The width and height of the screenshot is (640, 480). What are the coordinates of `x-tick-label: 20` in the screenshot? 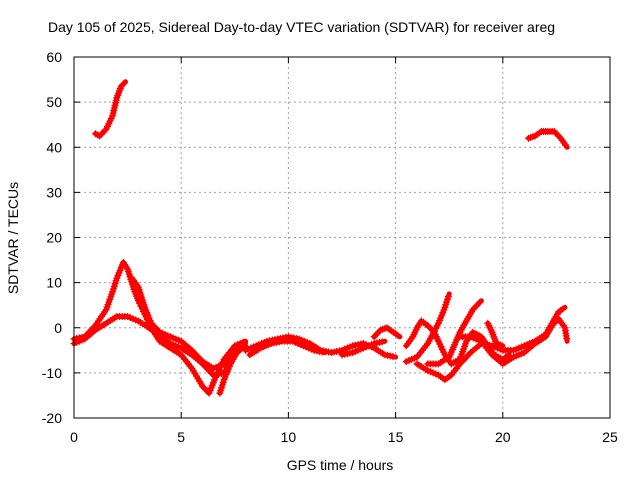 It's located at (503, 437).